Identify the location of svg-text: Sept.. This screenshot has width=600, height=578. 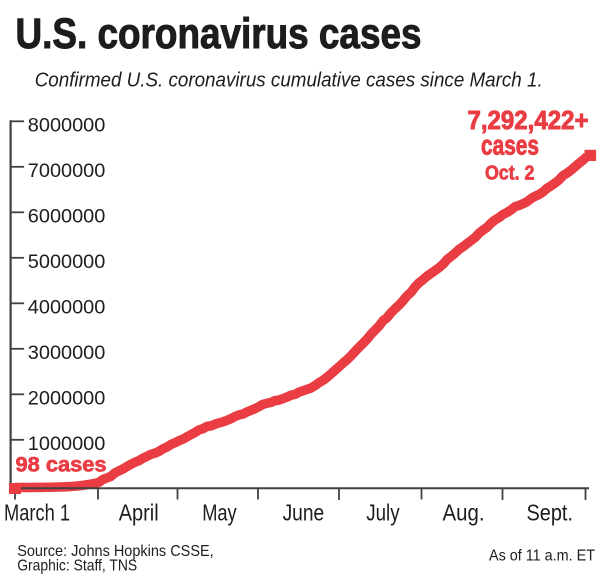
(550, 513).